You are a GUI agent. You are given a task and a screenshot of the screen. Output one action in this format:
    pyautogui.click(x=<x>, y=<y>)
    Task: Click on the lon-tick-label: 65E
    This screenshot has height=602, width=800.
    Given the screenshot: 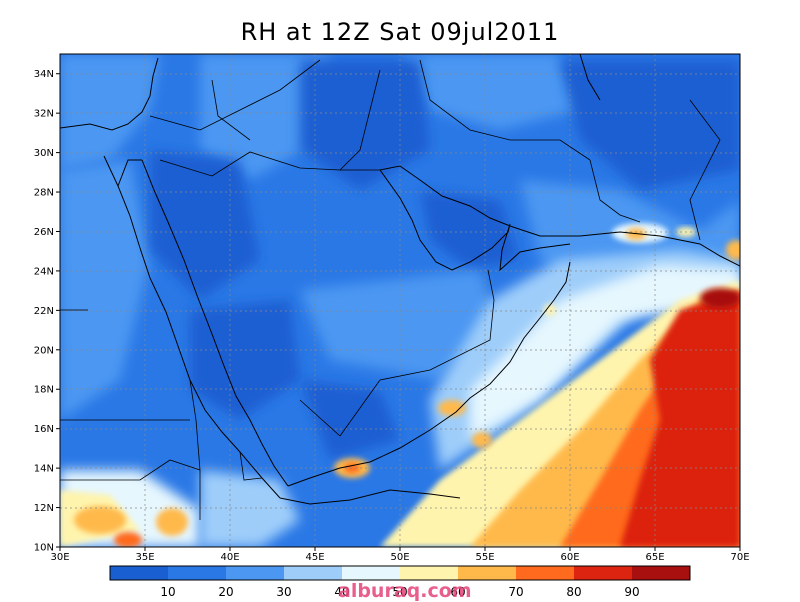 What is the action you would take?
    pyautogui.click(x=654, y=557)
    